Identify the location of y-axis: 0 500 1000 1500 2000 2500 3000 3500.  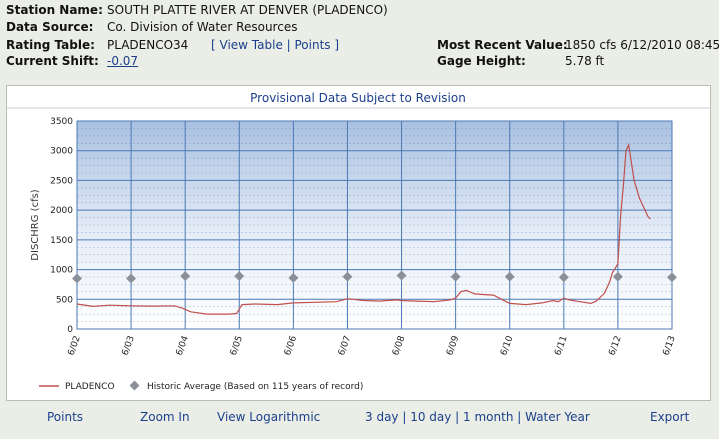
(61, 226).